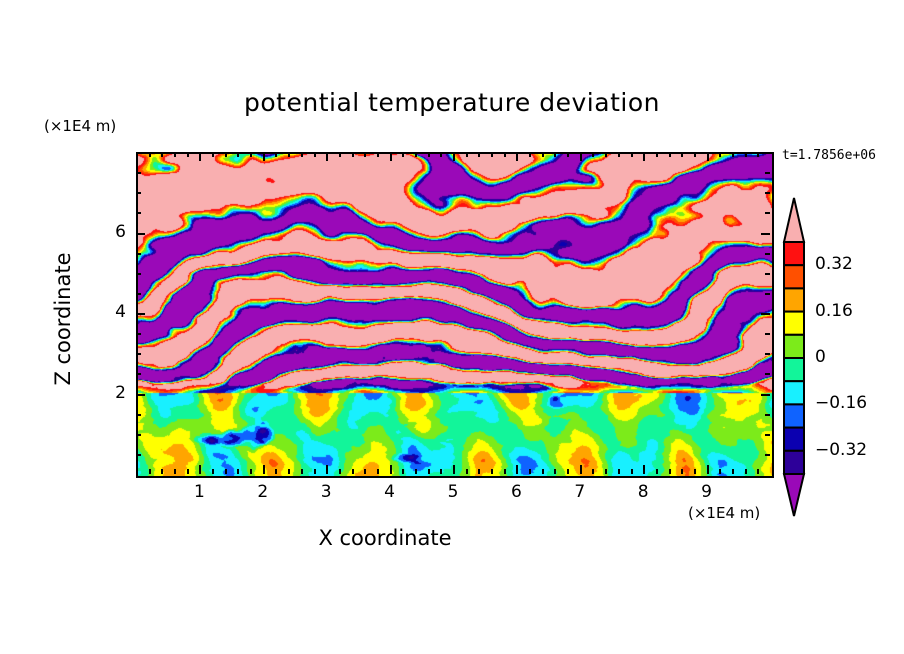 The height and width of the screenshot is (654, 904). What do you see at coordinates (263, 492) in the screenshot?
I see `x-tick-label: 2` at bounding box center [263, 492].